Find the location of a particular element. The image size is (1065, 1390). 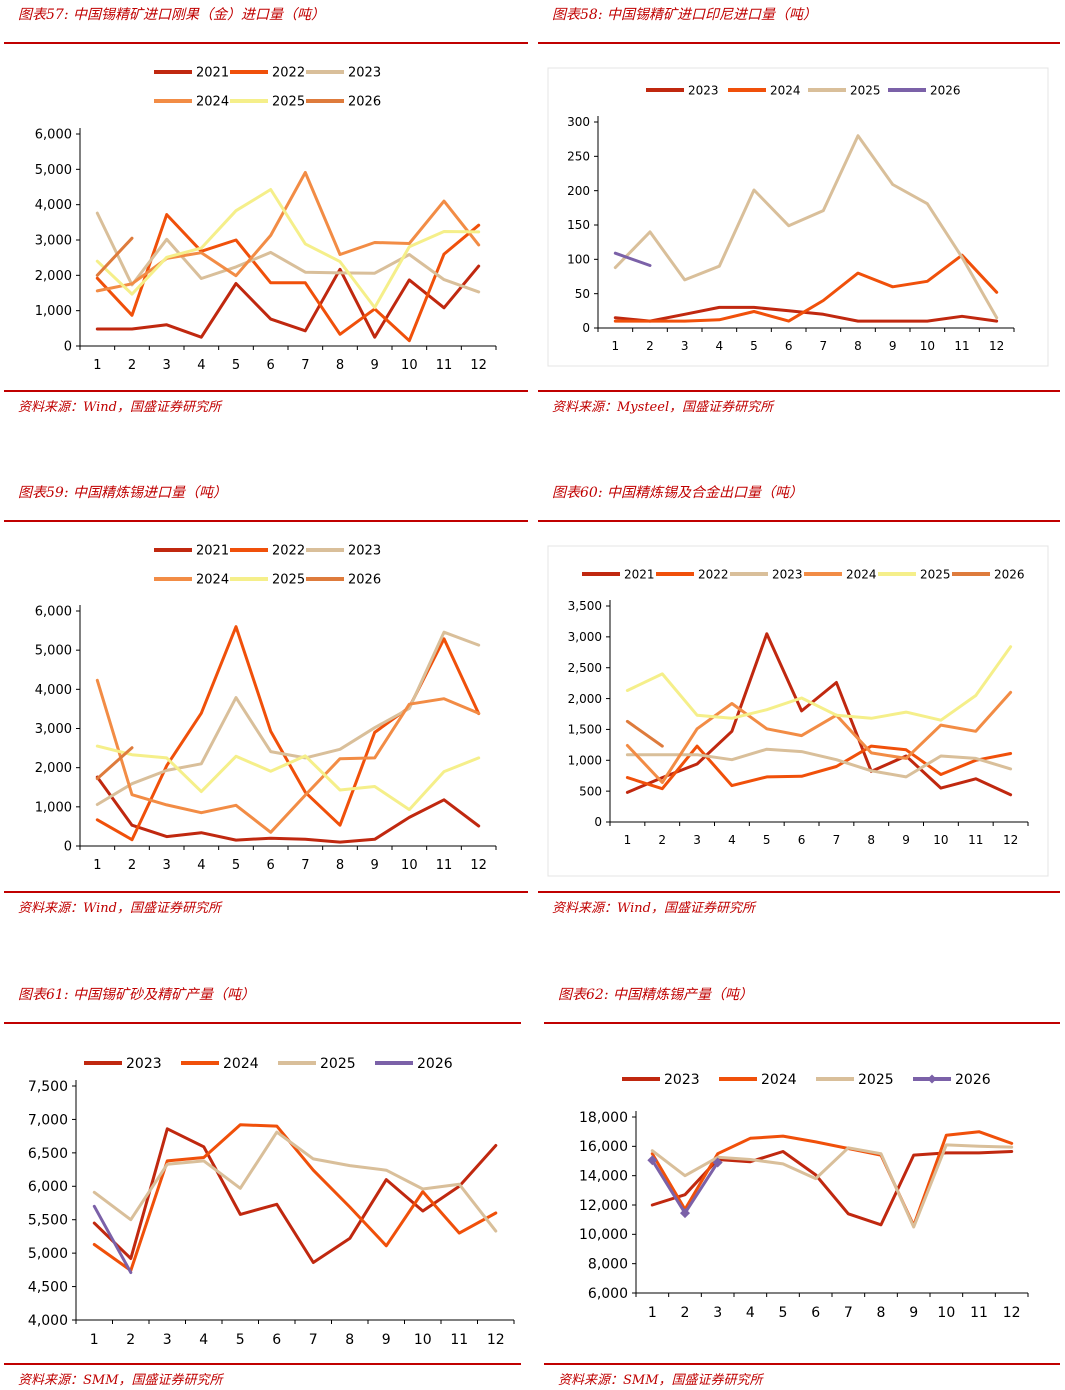

chart-title: 图表61: 中国锡矿砂及精矿产量（吨） is located at coordinates (136, 995).